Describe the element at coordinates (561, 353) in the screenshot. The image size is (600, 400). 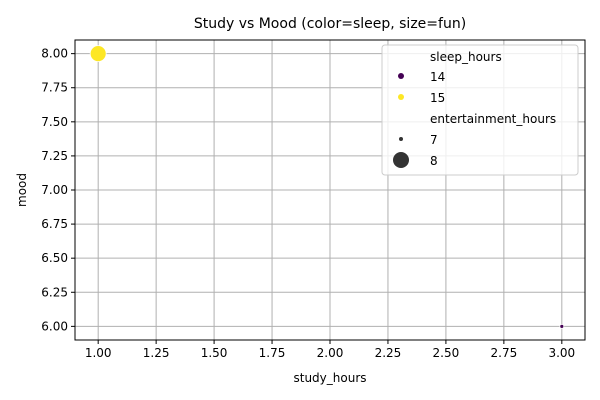
I see `x-tick-label: 3.00` at that location.